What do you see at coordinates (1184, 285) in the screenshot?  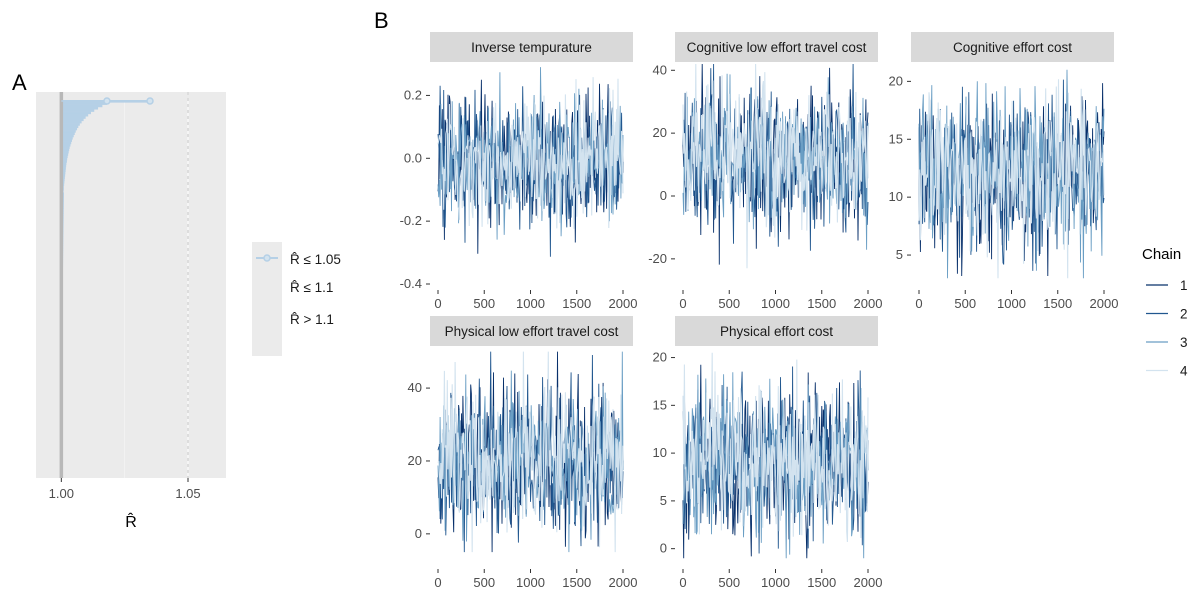 I see `chain-legend-label-1: 1` at bounding box center [1184, 285].